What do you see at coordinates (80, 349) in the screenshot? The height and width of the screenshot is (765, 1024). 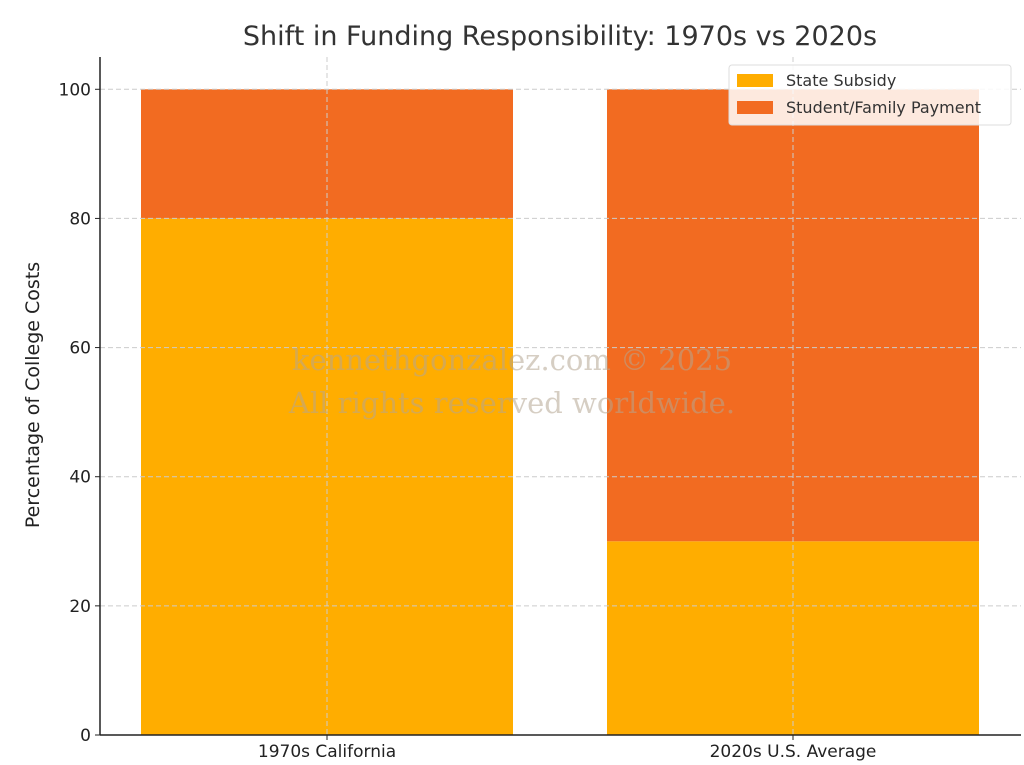 I see `y-tick-label-3: 60` at bounding box center [80, 349].